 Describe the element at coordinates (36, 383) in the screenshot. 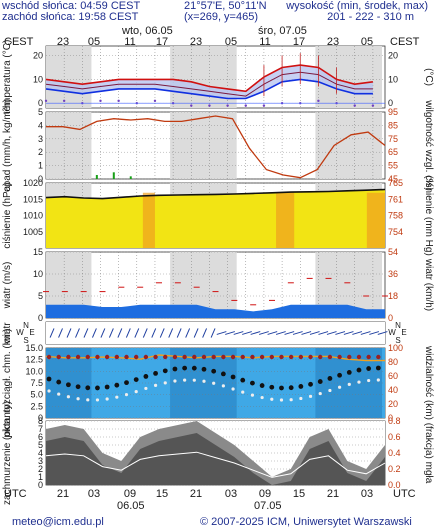

I see `y-tick-label: 7.5` at that location.